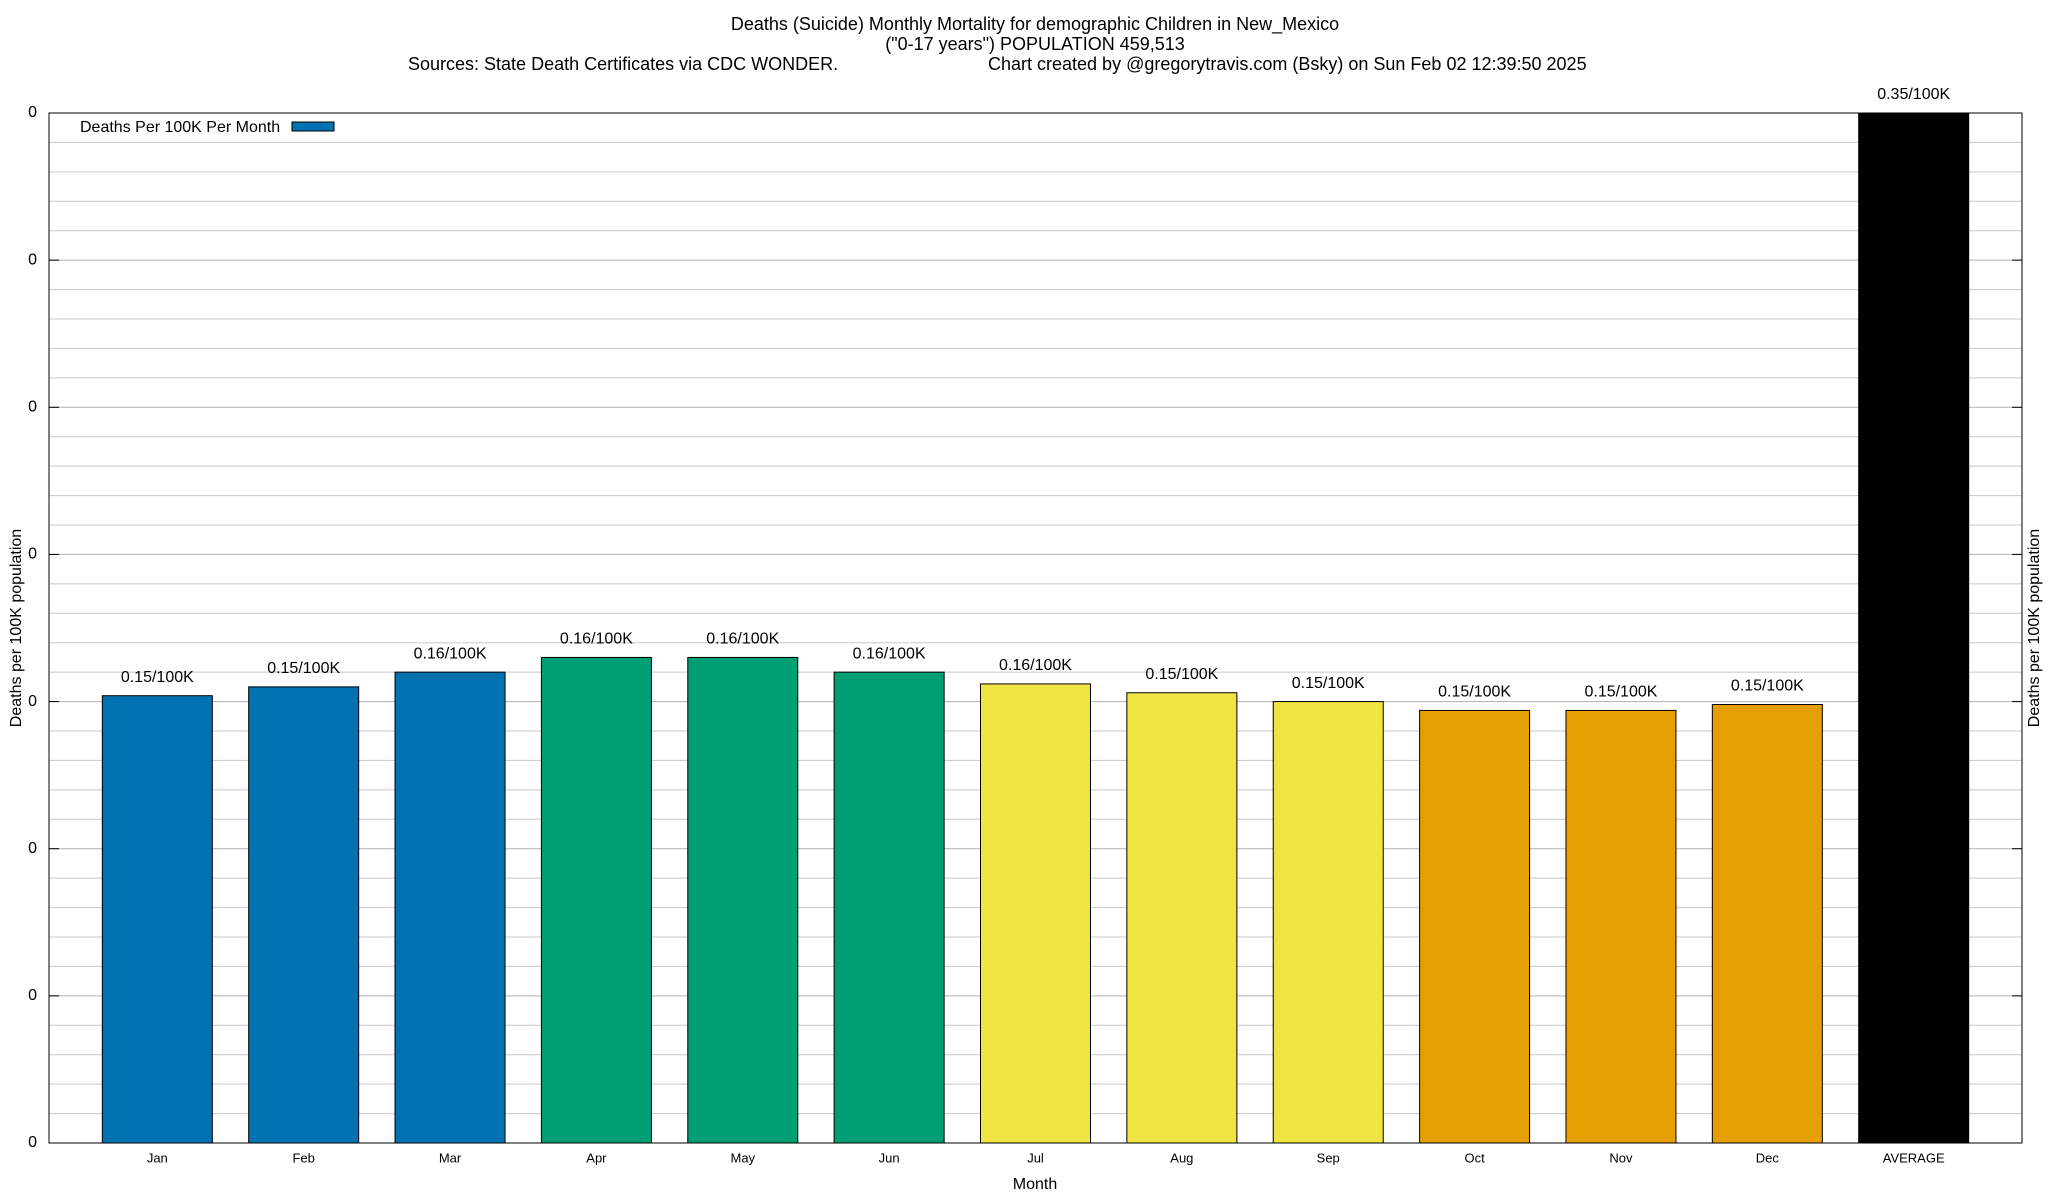  Describe the element at coordinates (450, 1157) in the screenshot. I see `x-tick-label: Mar` at that location.